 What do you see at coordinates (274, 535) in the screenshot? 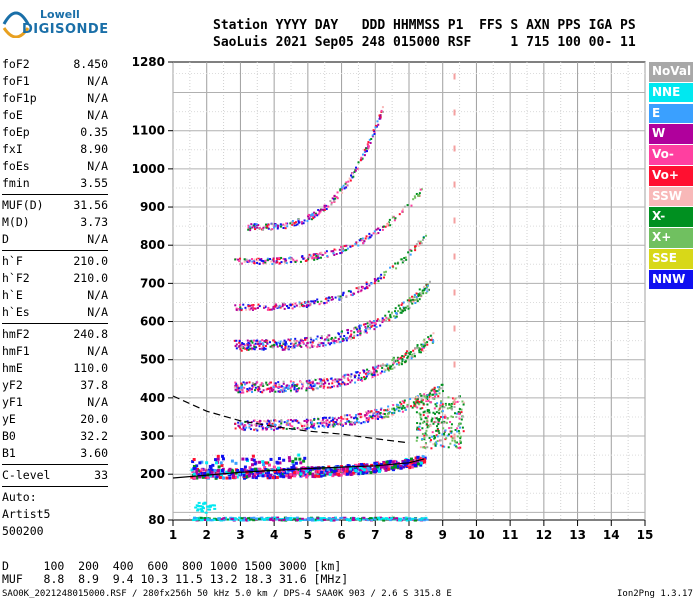
I see `x-tick-label: 4` at bounding box center [274, 535].